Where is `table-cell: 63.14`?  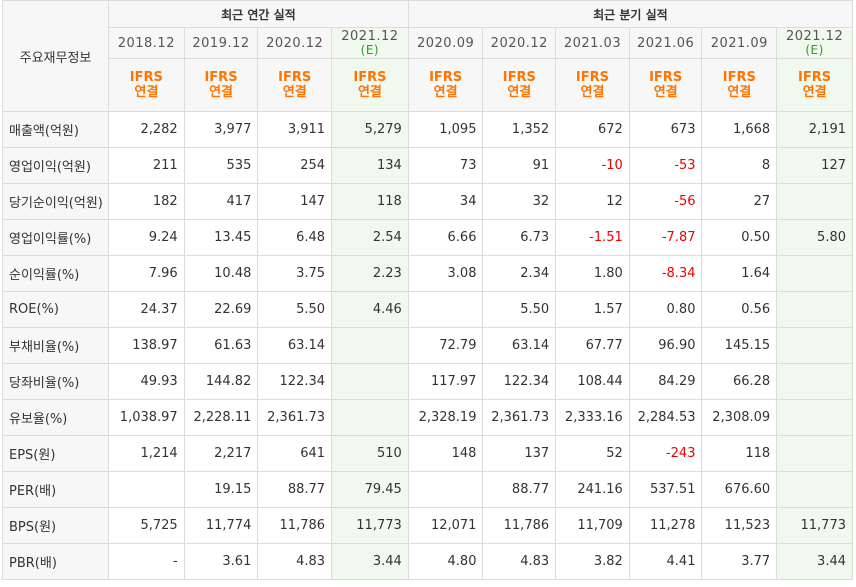 table-cell: 63.14 is located at coordinates (519, 345).